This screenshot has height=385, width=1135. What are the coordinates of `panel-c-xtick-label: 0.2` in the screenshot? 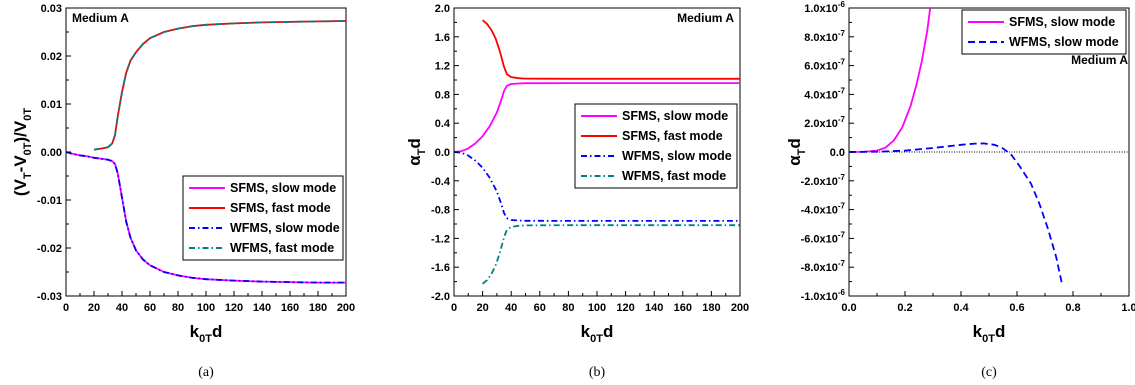 It's located at (904, 308).